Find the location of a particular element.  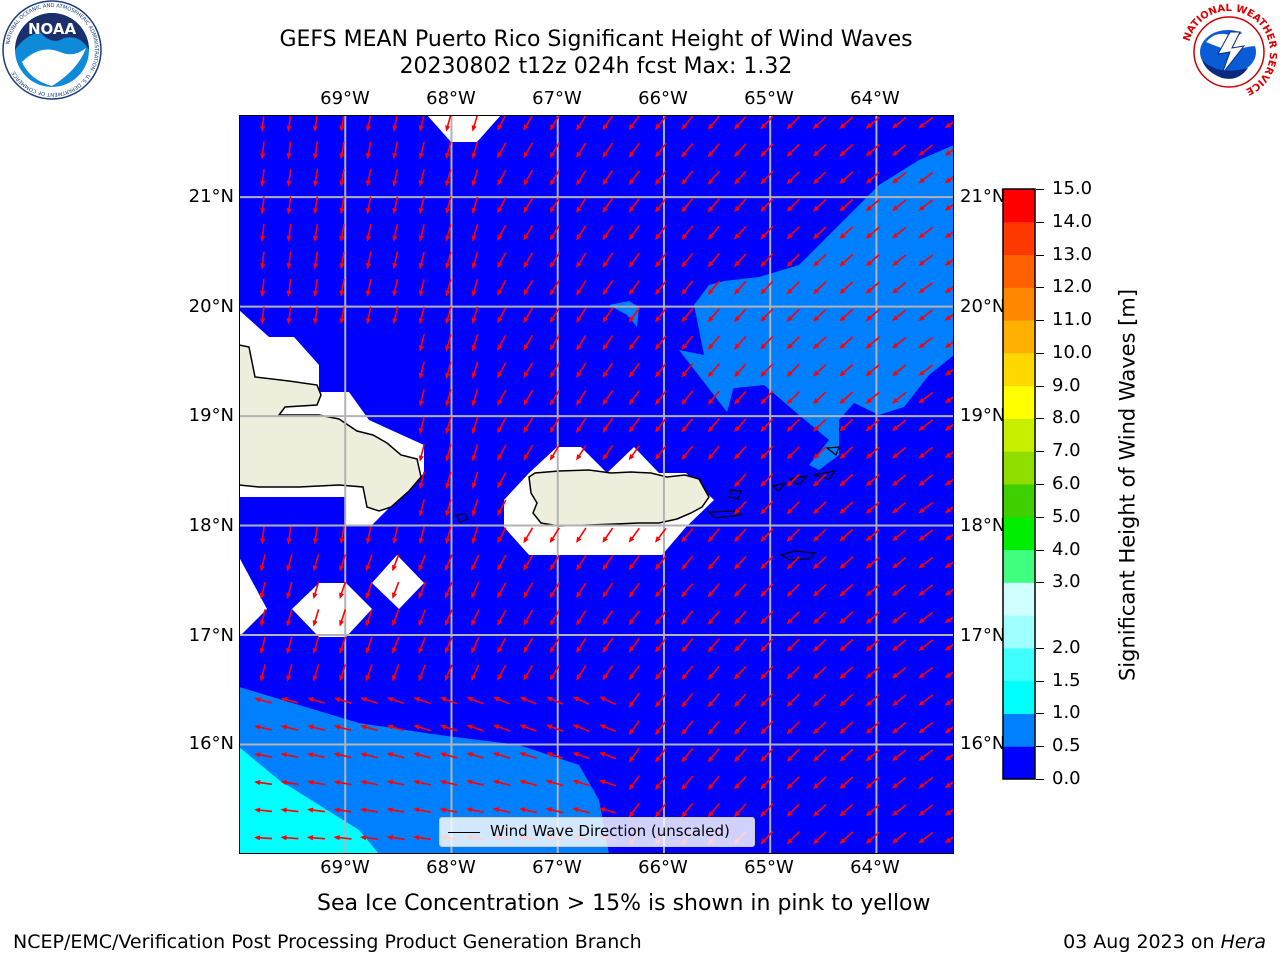

lon-label-top: 64°W is located at coordinates (875, 98).